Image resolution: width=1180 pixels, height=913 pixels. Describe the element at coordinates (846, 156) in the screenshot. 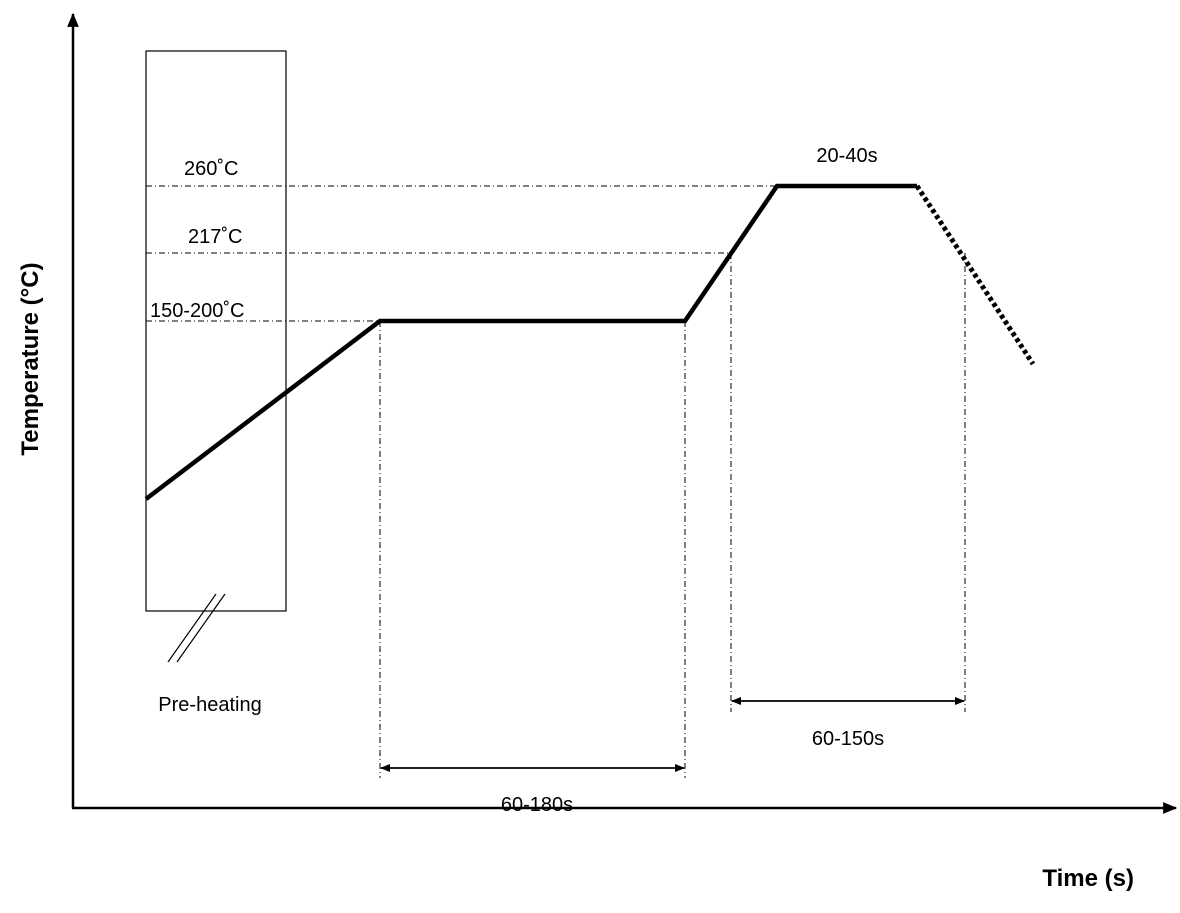

I see `peak-duration-label: 20-40s` at that location.